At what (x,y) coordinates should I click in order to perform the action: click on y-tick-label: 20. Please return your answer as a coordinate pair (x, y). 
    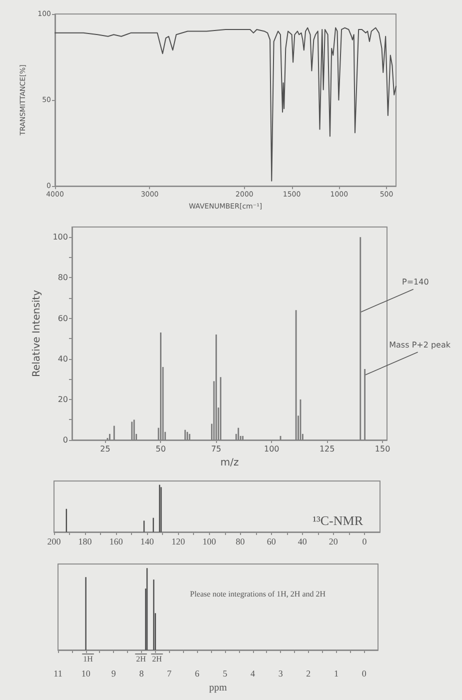
    Looking at the image, I should click on (63, 399).